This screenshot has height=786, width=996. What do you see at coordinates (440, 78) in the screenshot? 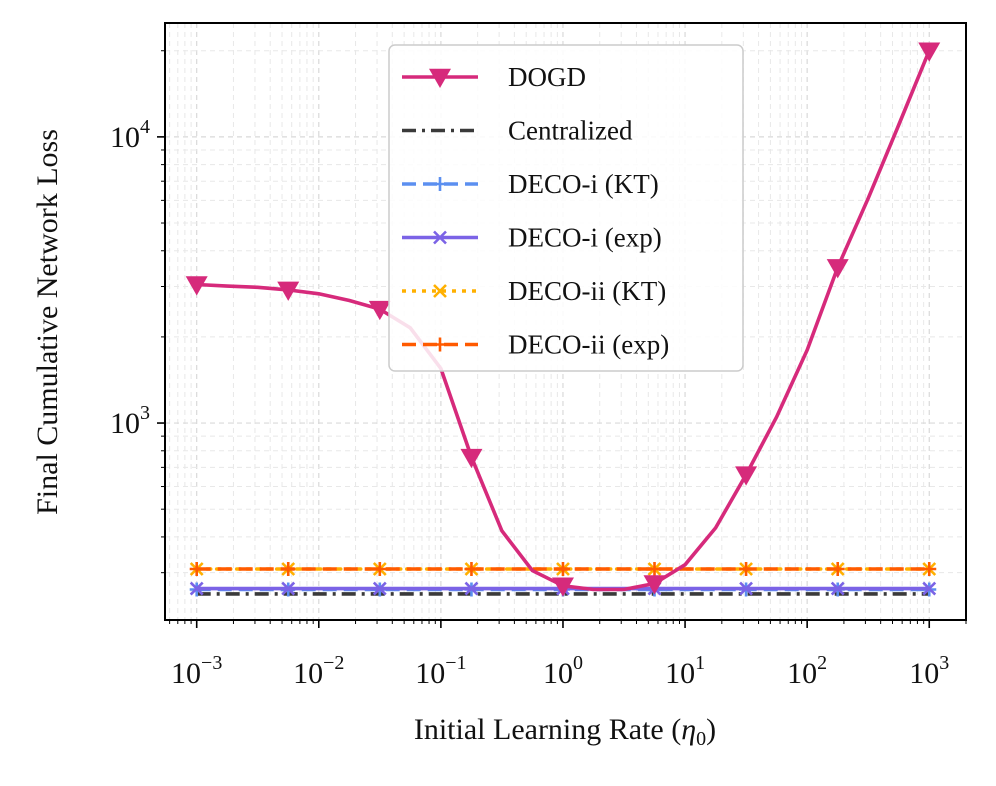
I see `legend-marker-dogd` at bounding box center [440, 78].